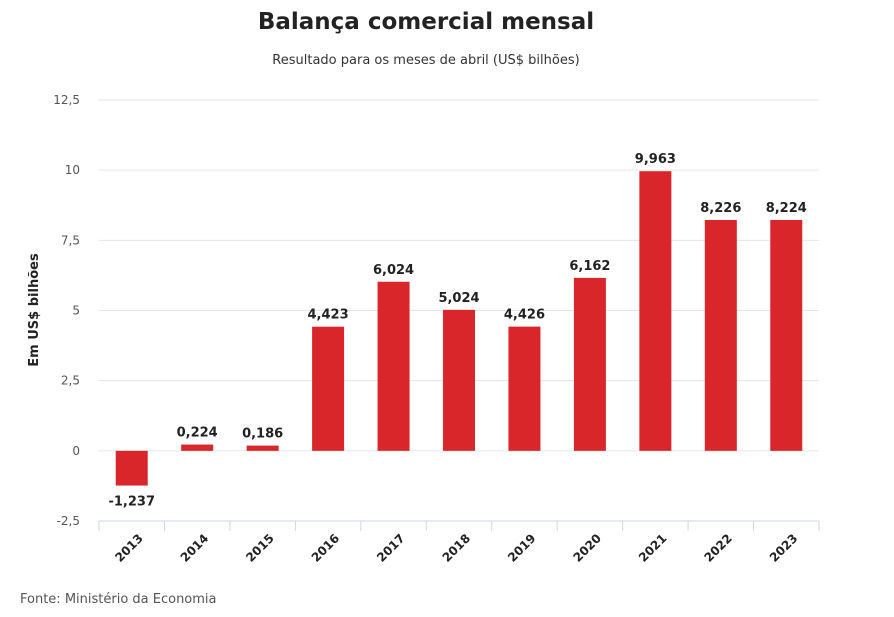  I want to click on y-tick-label: 7,5, so click(70, 240).